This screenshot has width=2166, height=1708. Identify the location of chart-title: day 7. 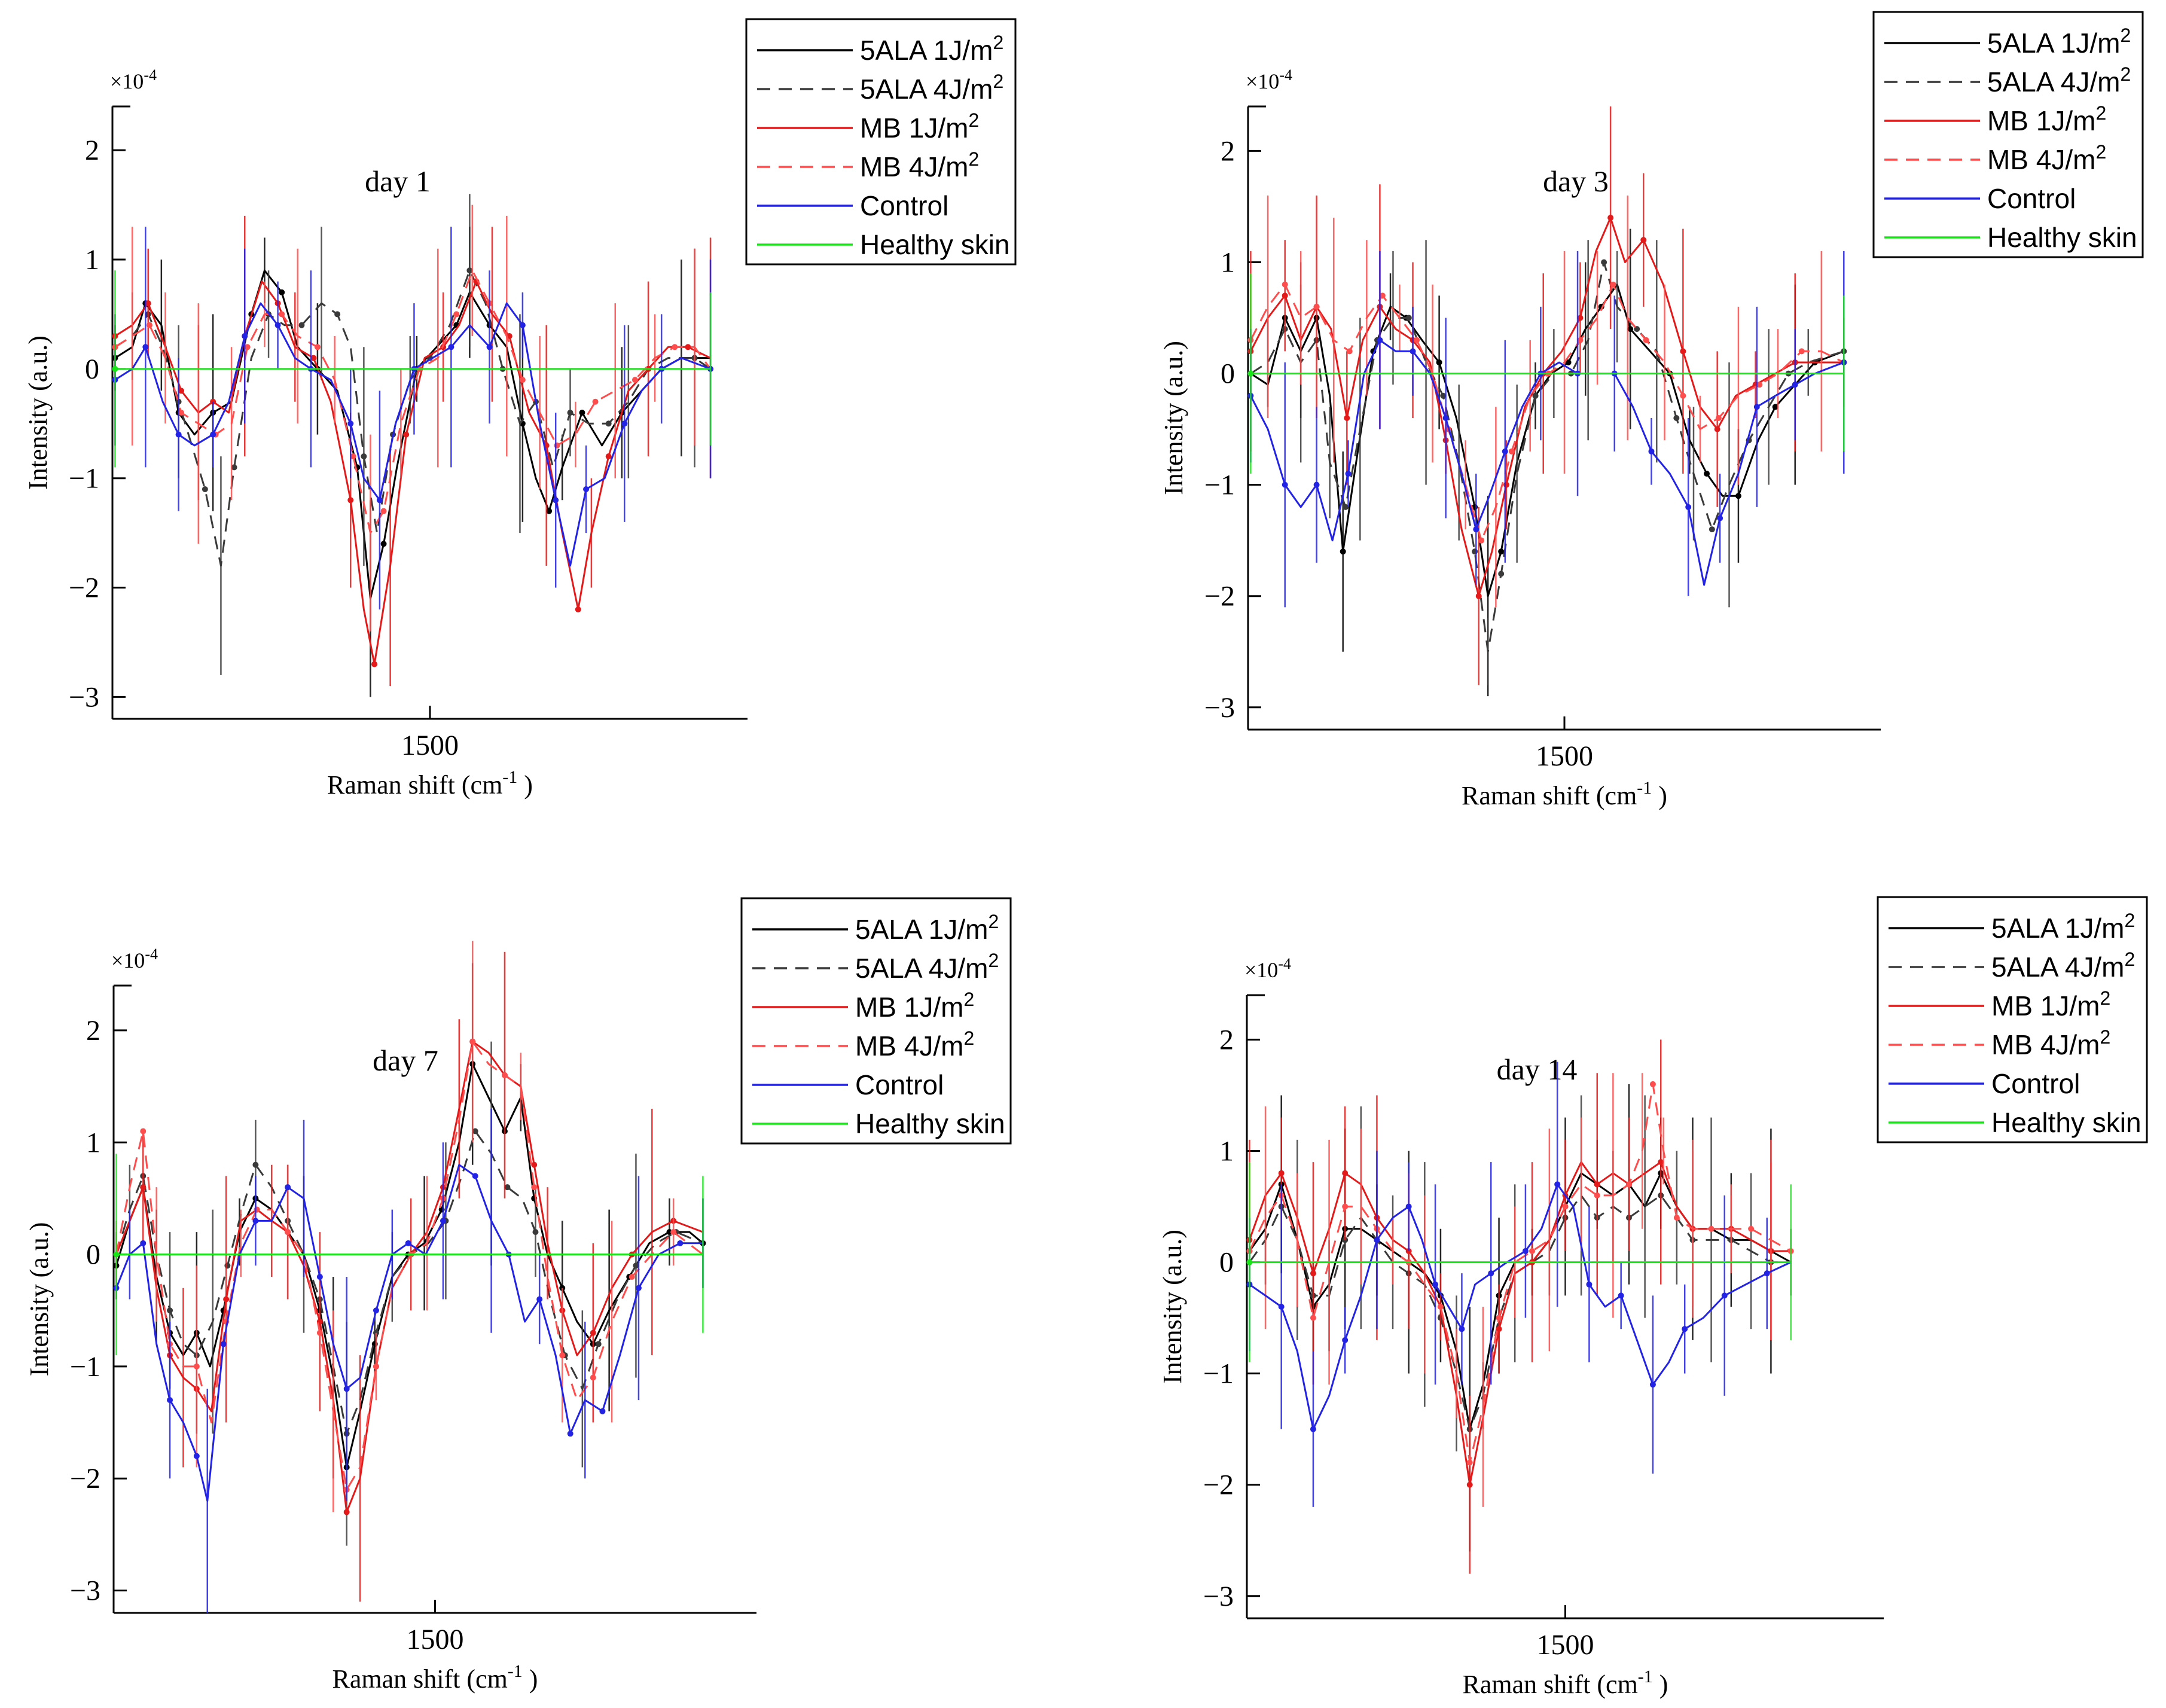
(406, 1060).